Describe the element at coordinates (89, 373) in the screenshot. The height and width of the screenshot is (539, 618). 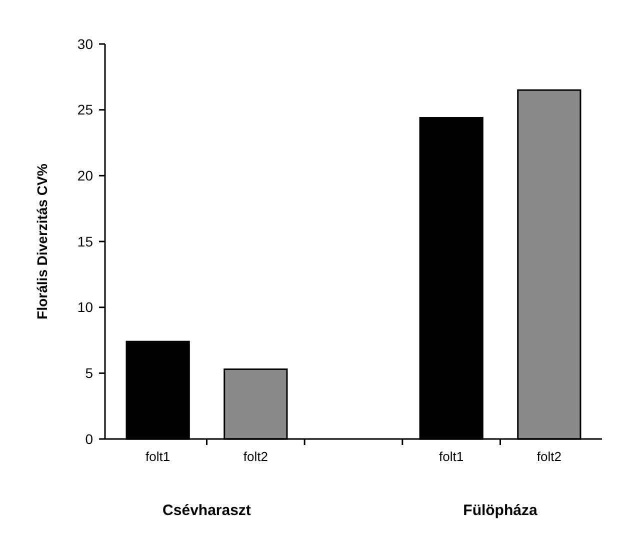
I see `y-tick-label: 5` at that location.